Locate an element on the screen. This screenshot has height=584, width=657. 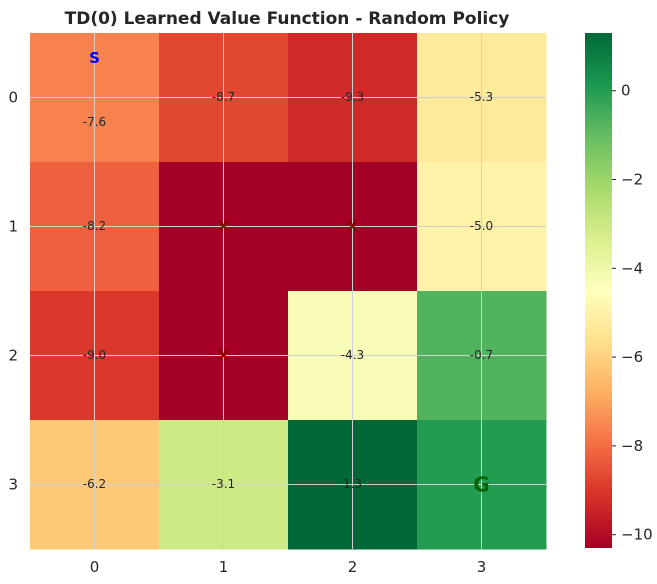
colorbar is located at coordinates (598, 290).